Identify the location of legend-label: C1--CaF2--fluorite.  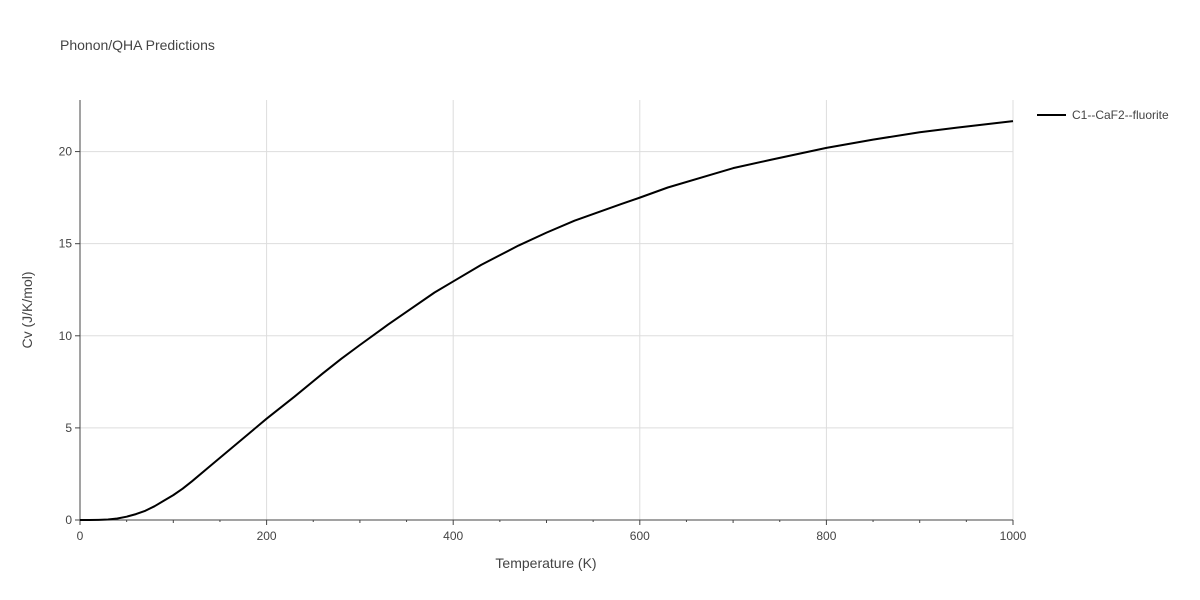
(1120, 115).